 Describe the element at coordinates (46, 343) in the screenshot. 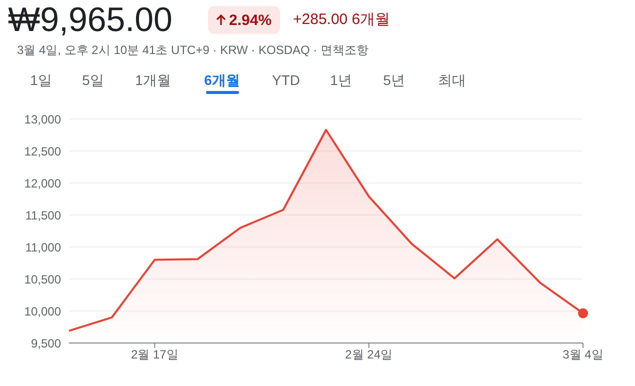

I see `y-tick-label: 9,500` at that location.